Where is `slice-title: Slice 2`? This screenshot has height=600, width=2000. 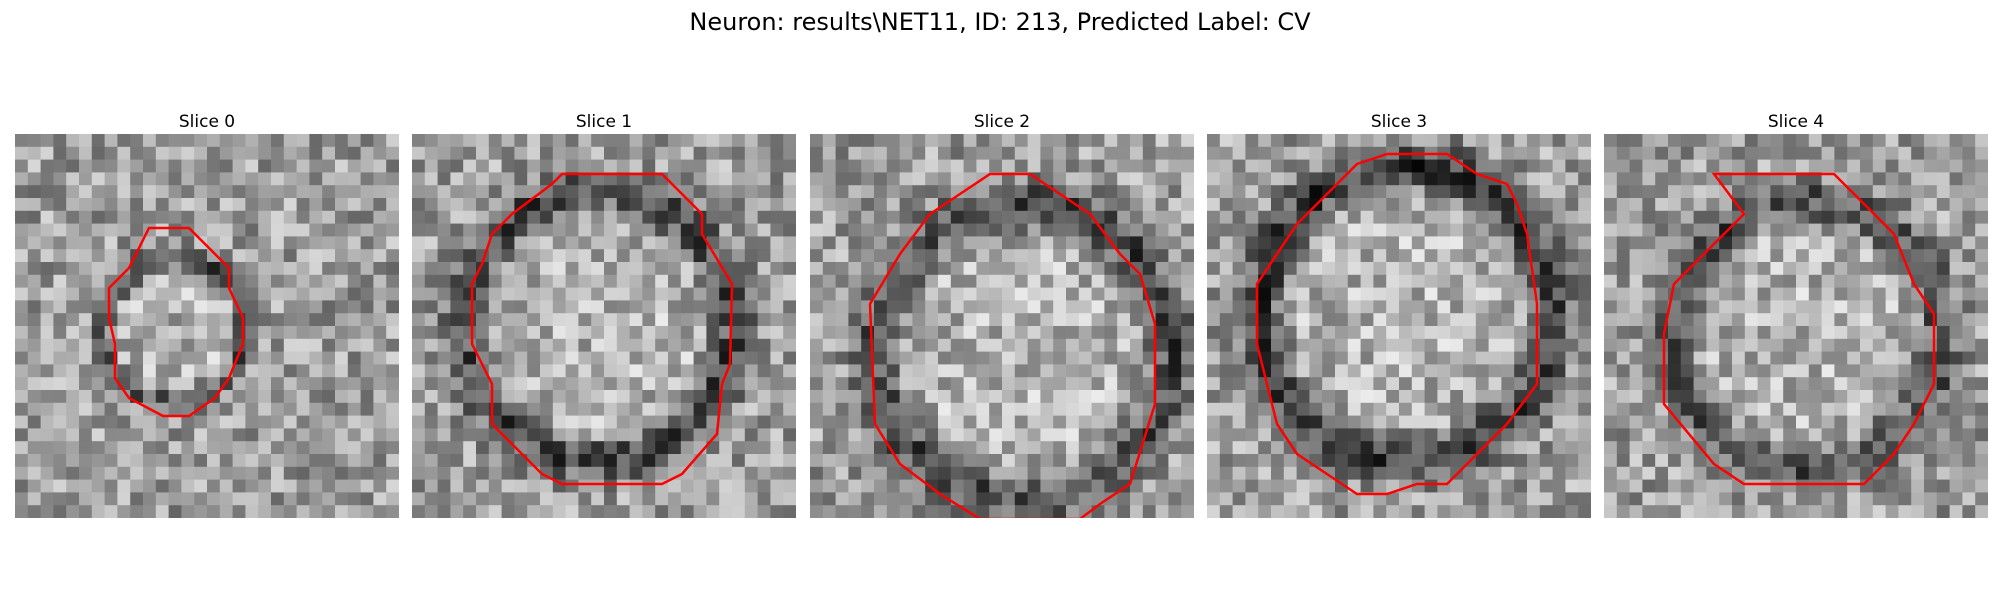 slice-title: Slice 2 is located at coordinates (1002, 122).